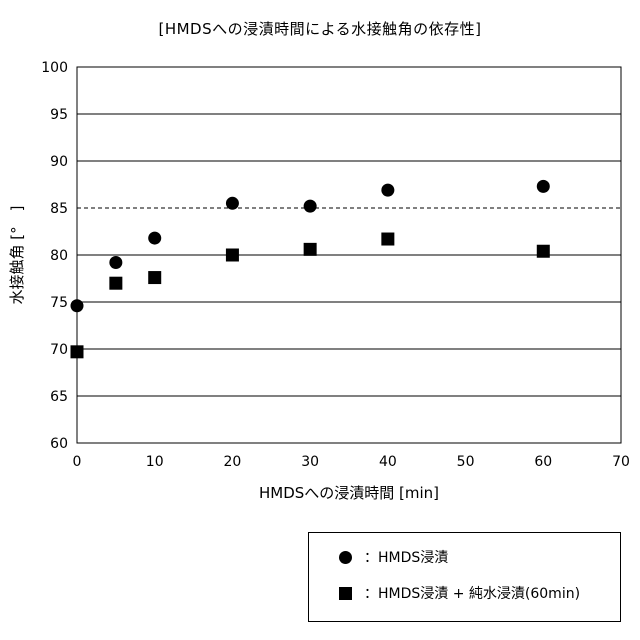 This screenshot has width=640, height=640. I want to click on x-tick-label: 30, so click(310, 462).